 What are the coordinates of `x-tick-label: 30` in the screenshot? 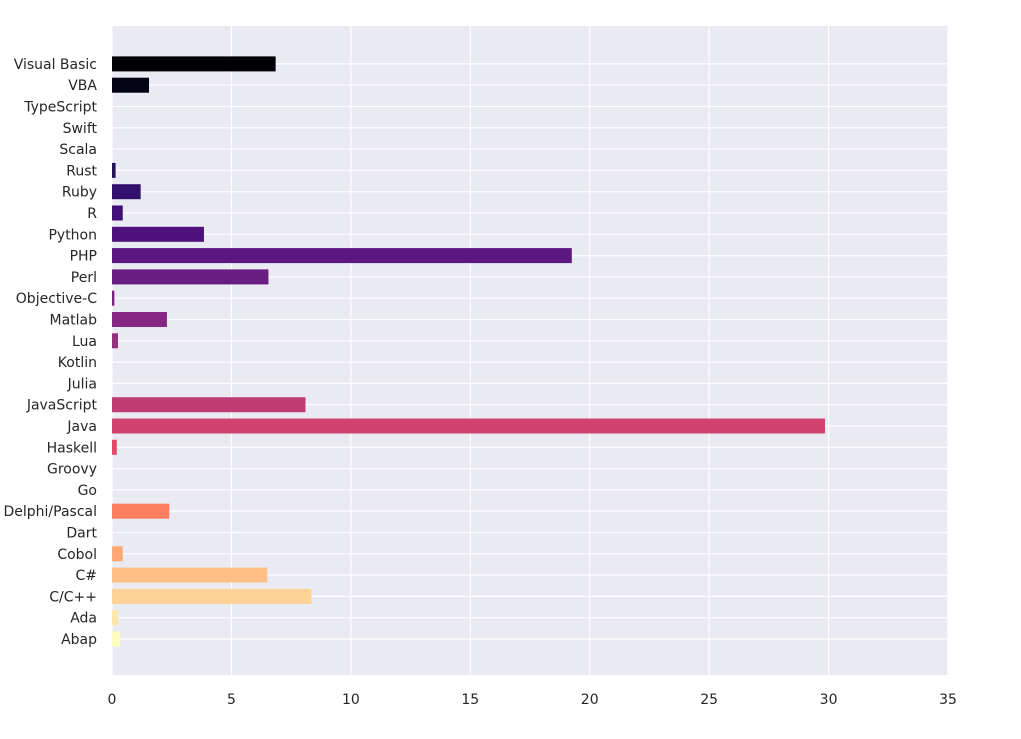 It's located at (829, 700).